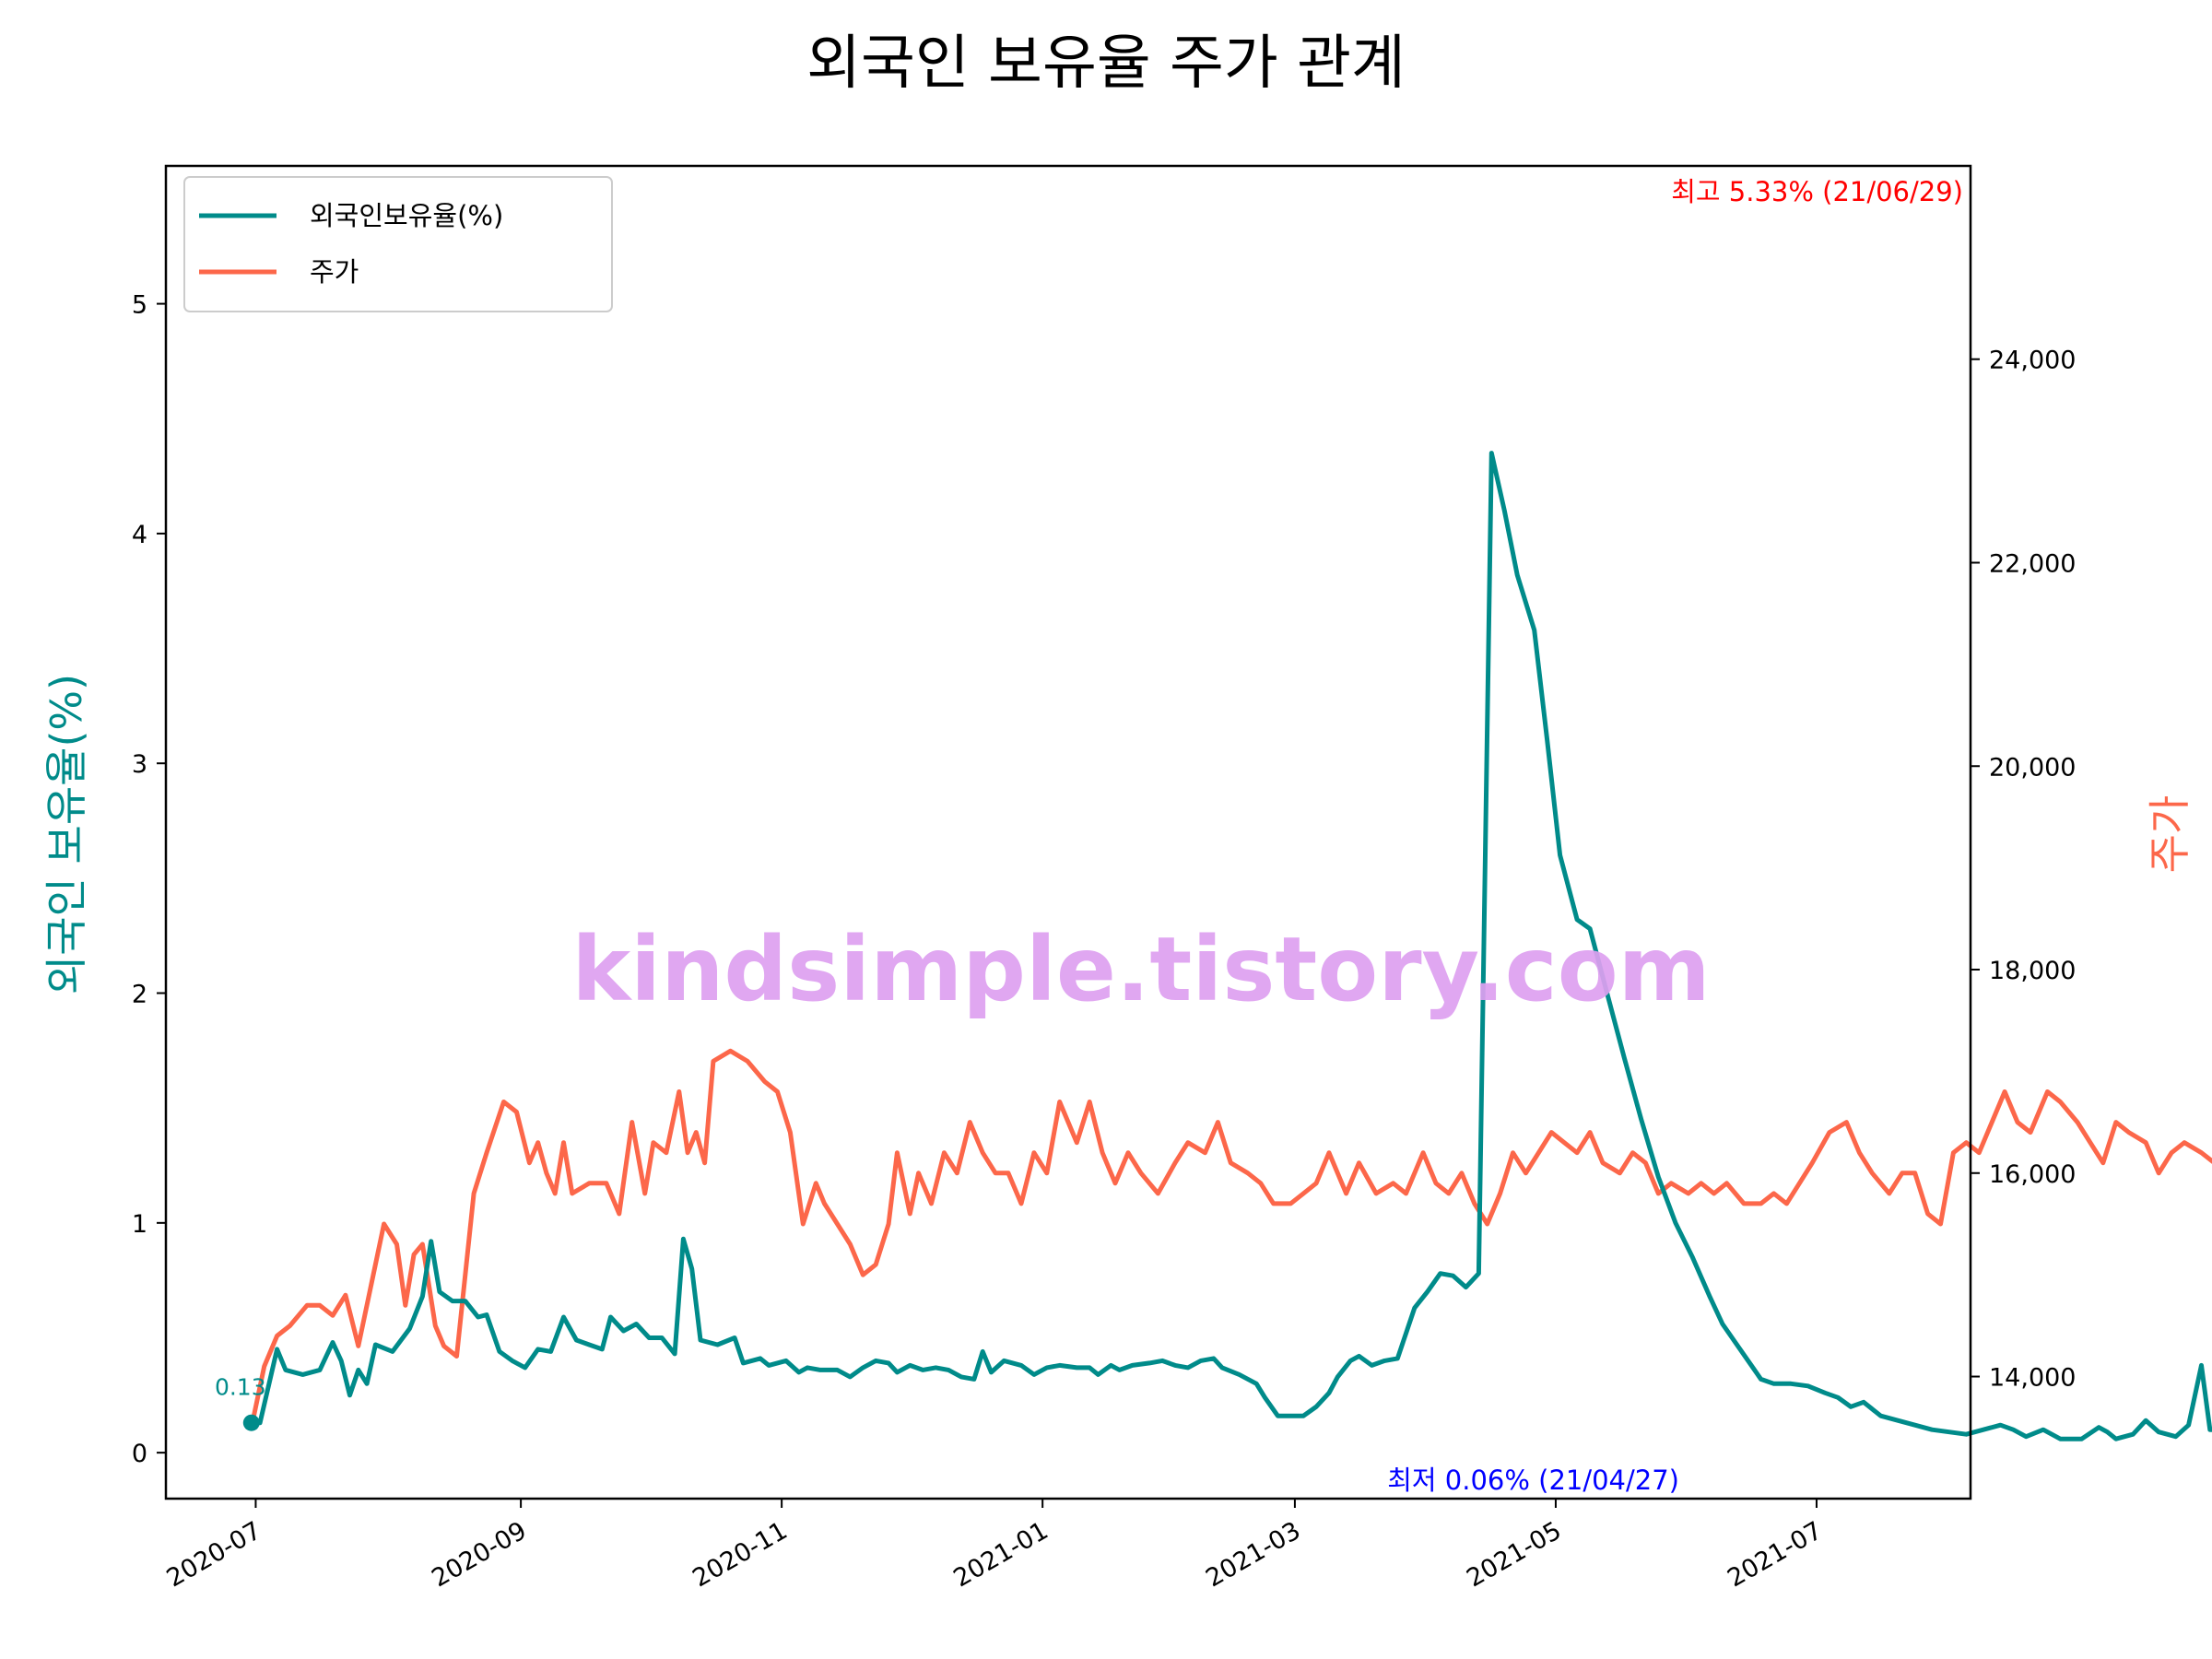 This screenshot has width=2212, height=1659. What do you see at coordinates (2032, 1378) in the screenshot?
I see `right-tick-label: 14,000` at bounding box center [2032, 1378].